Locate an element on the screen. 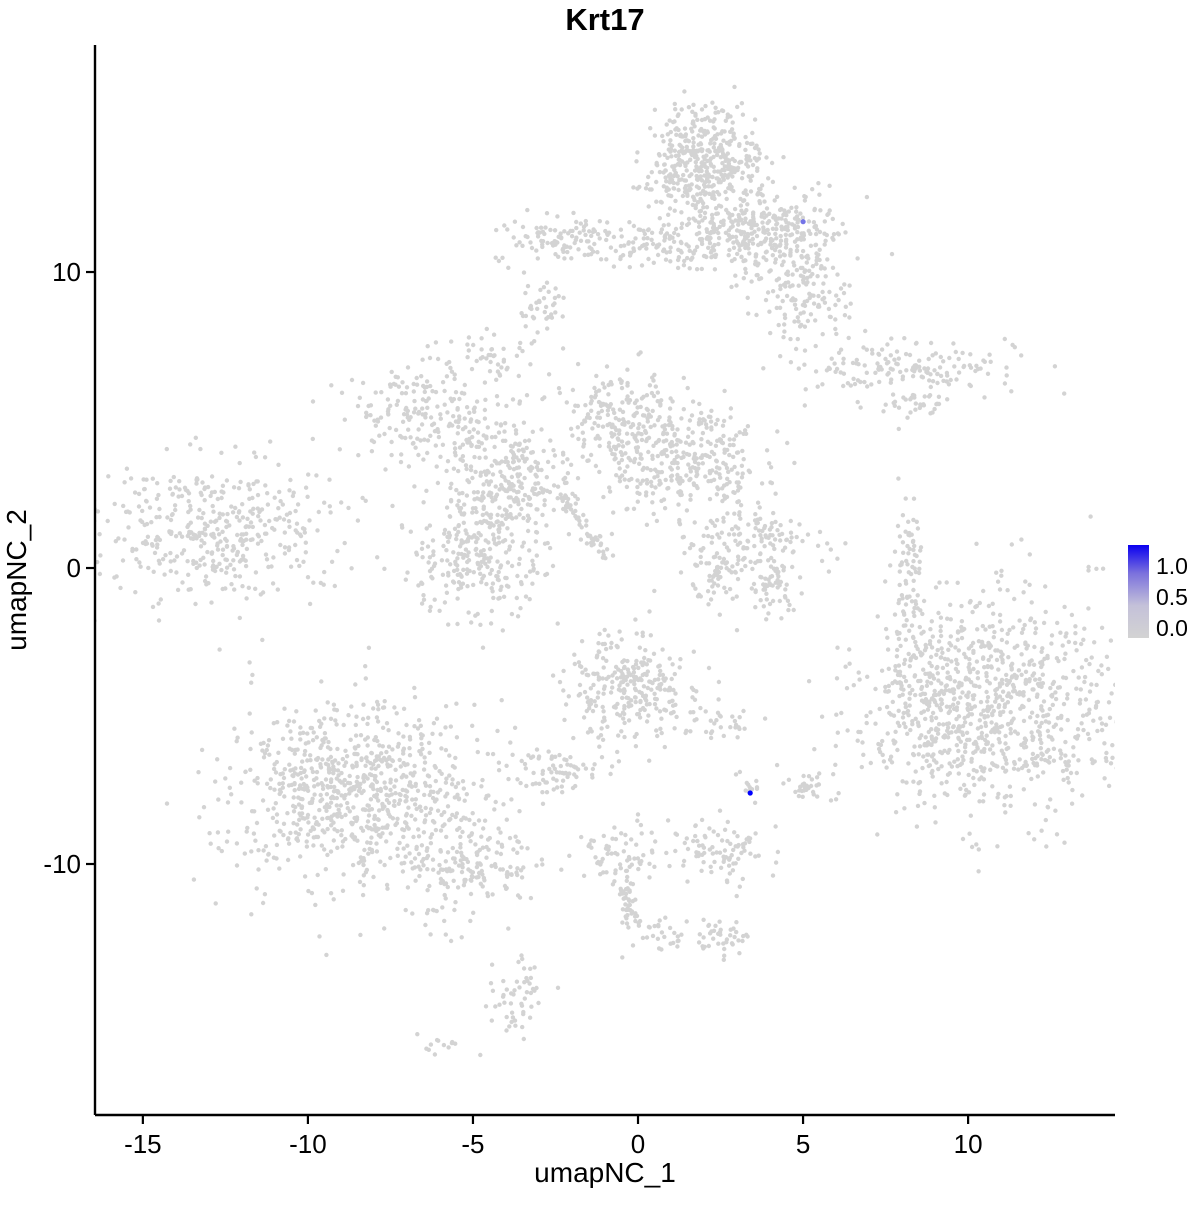 Image resolution: width=1200 pixels, height=1205 pixels. legend: 1.0 0.5 0.0 is located at coordinates (1158, 593).